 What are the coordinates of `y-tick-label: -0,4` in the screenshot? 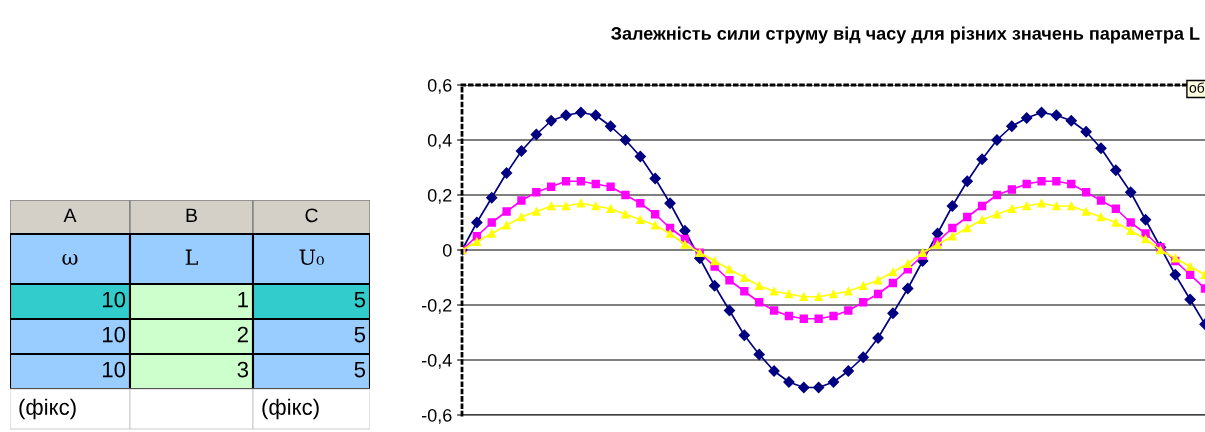 It's located at (436, 361).